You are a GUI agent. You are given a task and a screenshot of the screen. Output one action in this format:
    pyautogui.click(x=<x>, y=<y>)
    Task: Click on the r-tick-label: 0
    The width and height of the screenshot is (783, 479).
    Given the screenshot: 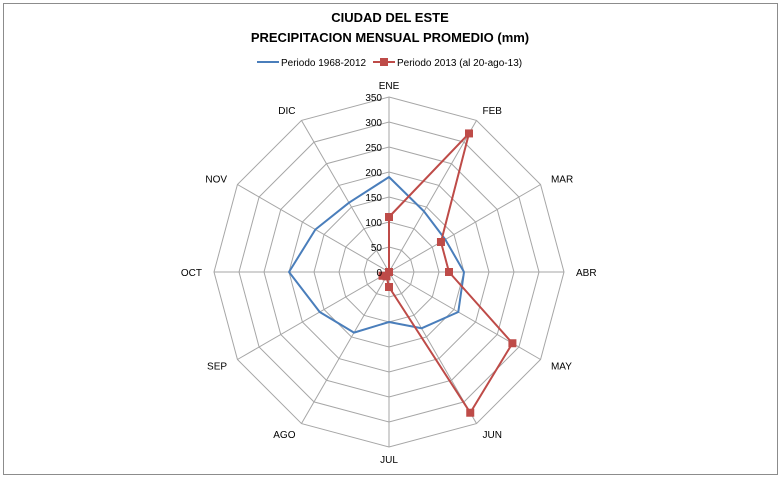 What is the action you would take?
    pyautogui.click(x=379, y=273)
    